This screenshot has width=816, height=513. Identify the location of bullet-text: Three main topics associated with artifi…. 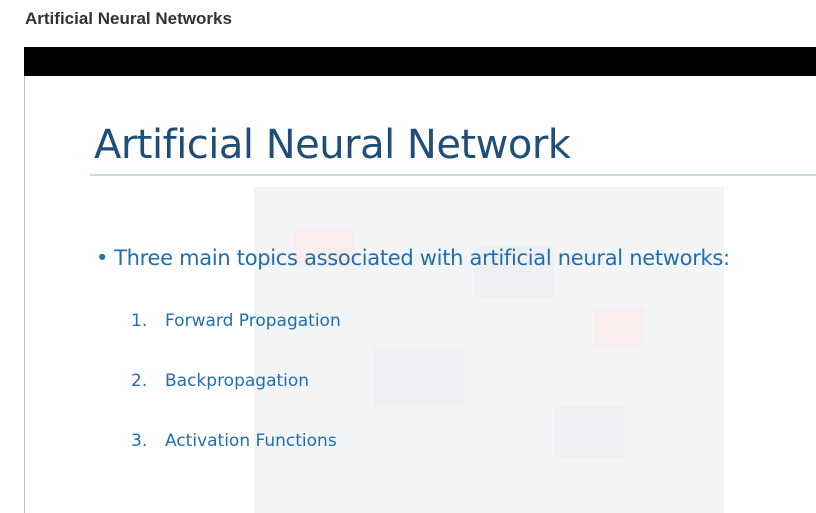
(422, 258).